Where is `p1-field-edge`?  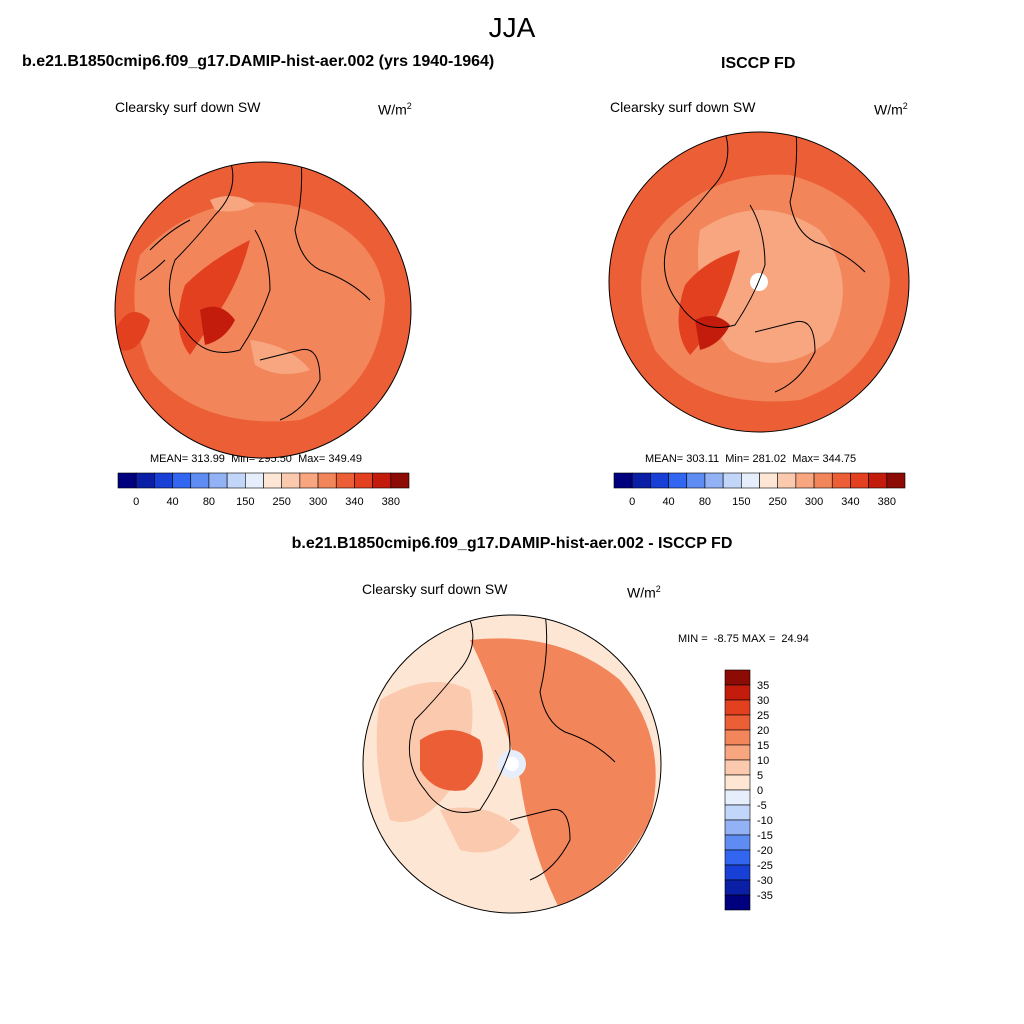
p1-field-edge is located at coordinates (132, 331).